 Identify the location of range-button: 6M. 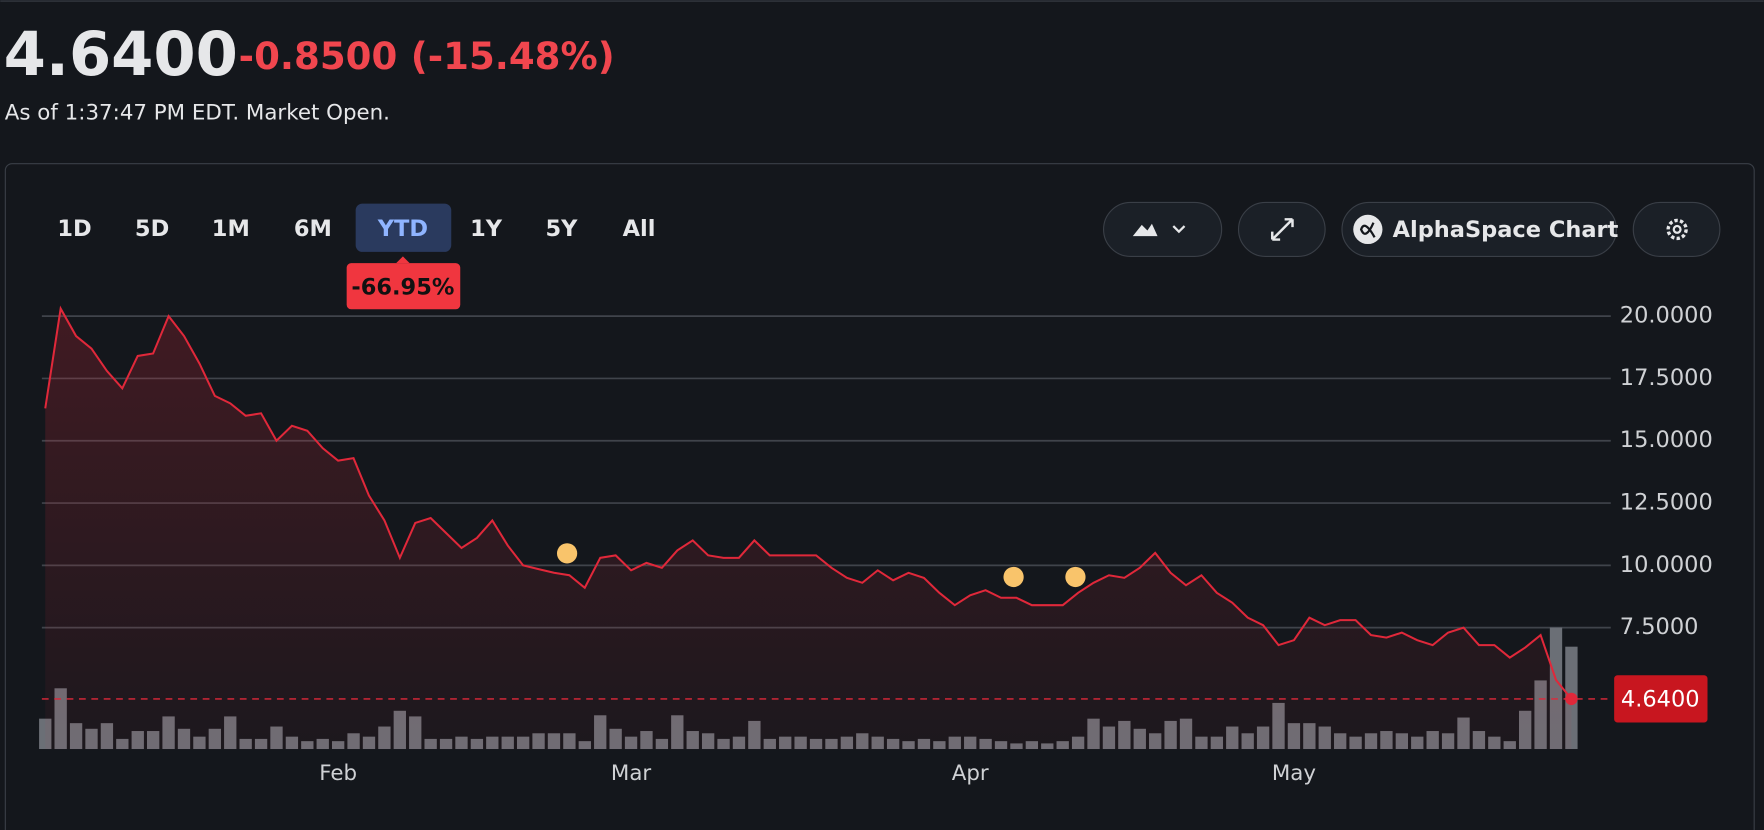
(313, 229).